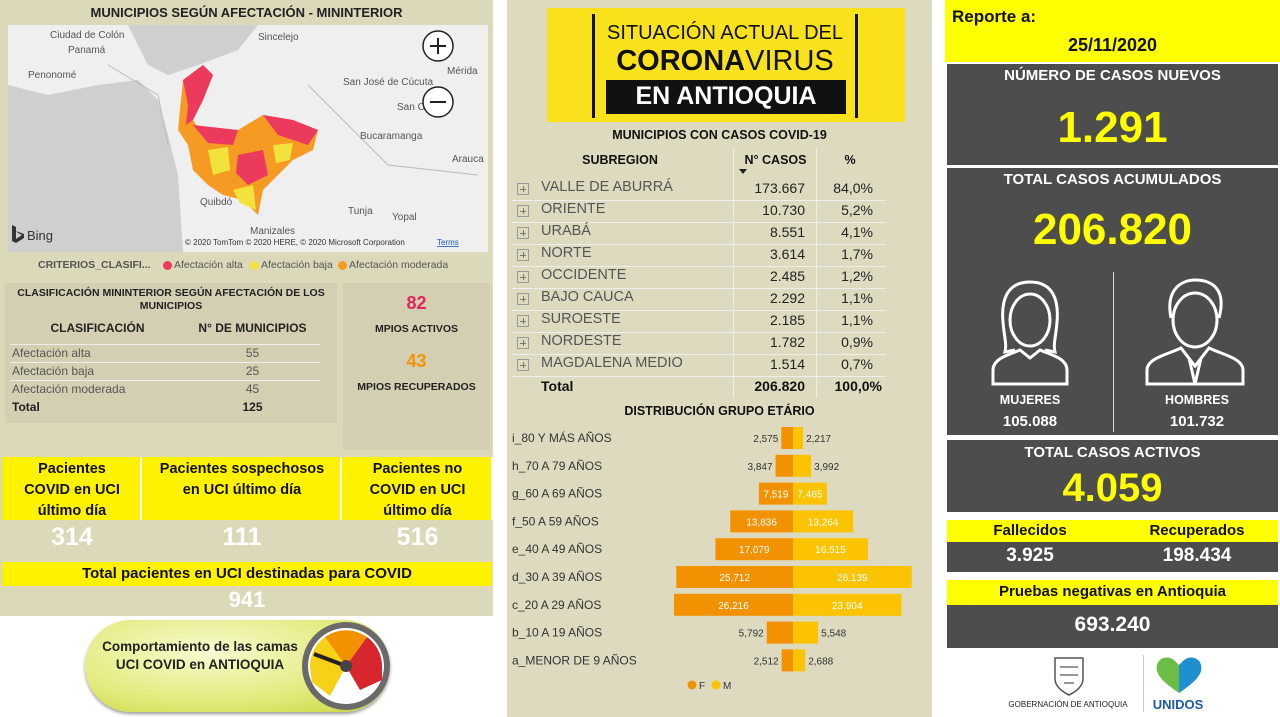  I want to click on kpi-value: 4.059, so click(1112, 488).